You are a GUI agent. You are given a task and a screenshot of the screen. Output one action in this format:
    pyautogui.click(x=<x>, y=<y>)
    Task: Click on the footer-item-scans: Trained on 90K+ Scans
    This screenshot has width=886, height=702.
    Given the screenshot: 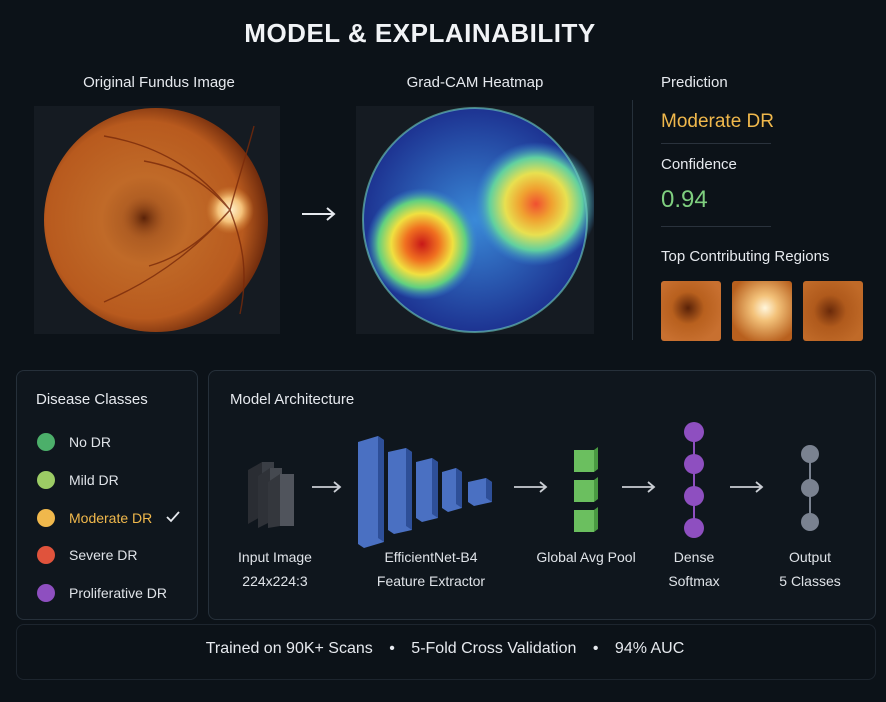 What is the action you would take?
    pyautogui.click(x=289, y=648)
    